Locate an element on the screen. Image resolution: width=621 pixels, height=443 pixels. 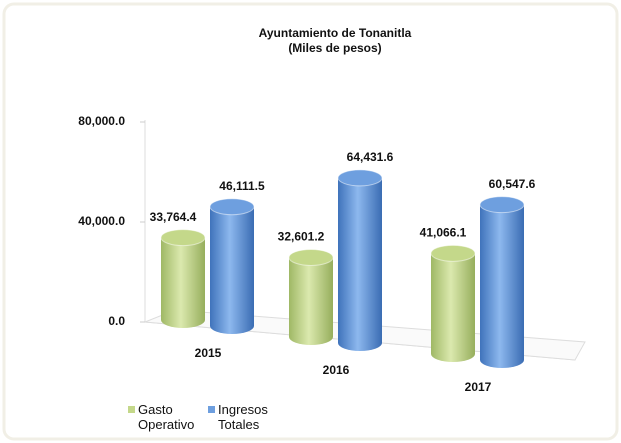
value-label: 41,066.1 is located at coordinates (443, 233).